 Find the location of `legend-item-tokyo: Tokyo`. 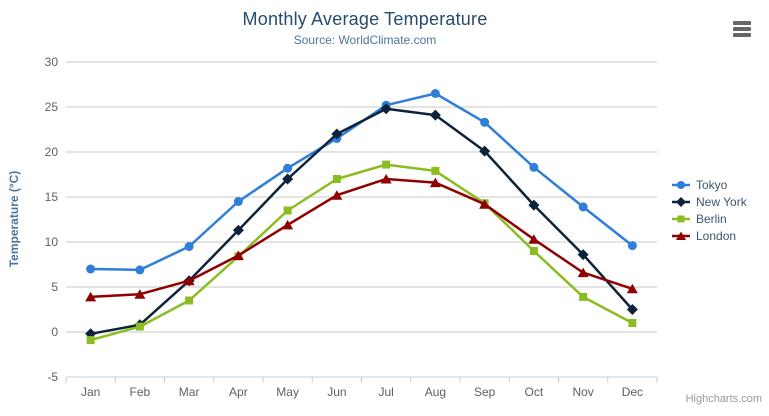

legend-item-tokyo: Tokyo is located at coordinates (709, 184).